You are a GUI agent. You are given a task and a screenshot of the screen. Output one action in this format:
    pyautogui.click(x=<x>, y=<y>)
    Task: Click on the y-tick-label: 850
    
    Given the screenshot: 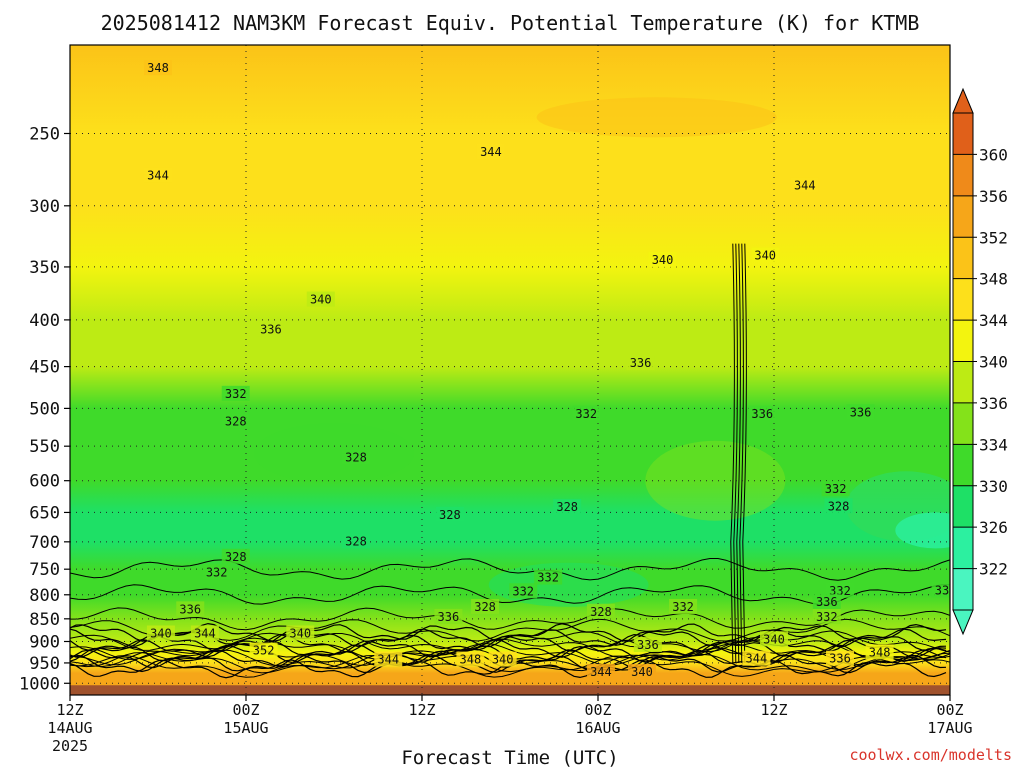 What is the action you would take?
    pyautogui.click(x=44, y=620)
    